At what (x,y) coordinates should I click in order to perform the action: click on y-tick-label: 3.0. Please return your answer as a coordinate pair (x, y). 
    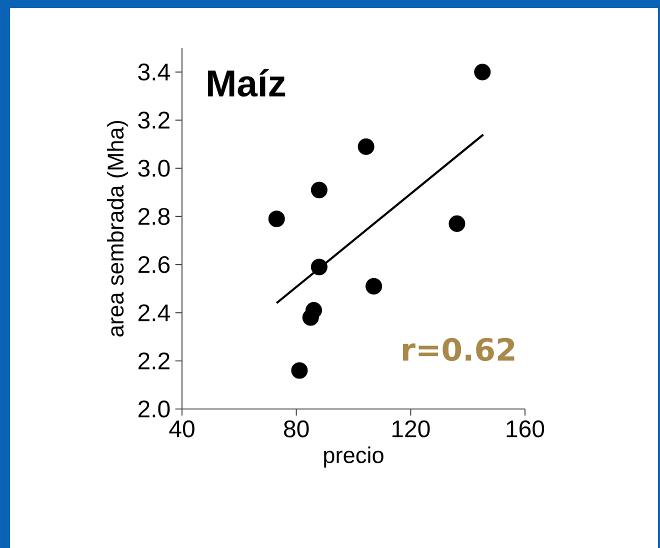
    Looking at the image, I should click on (154, 168).